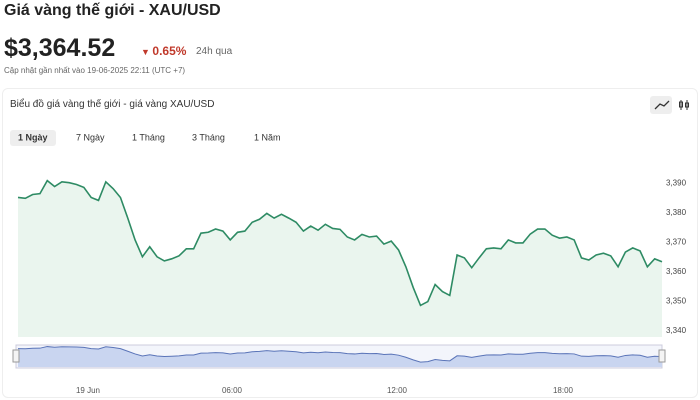 The image size is (700, 400). I want to click on tab: 3 Tháng, so click(208, 137).